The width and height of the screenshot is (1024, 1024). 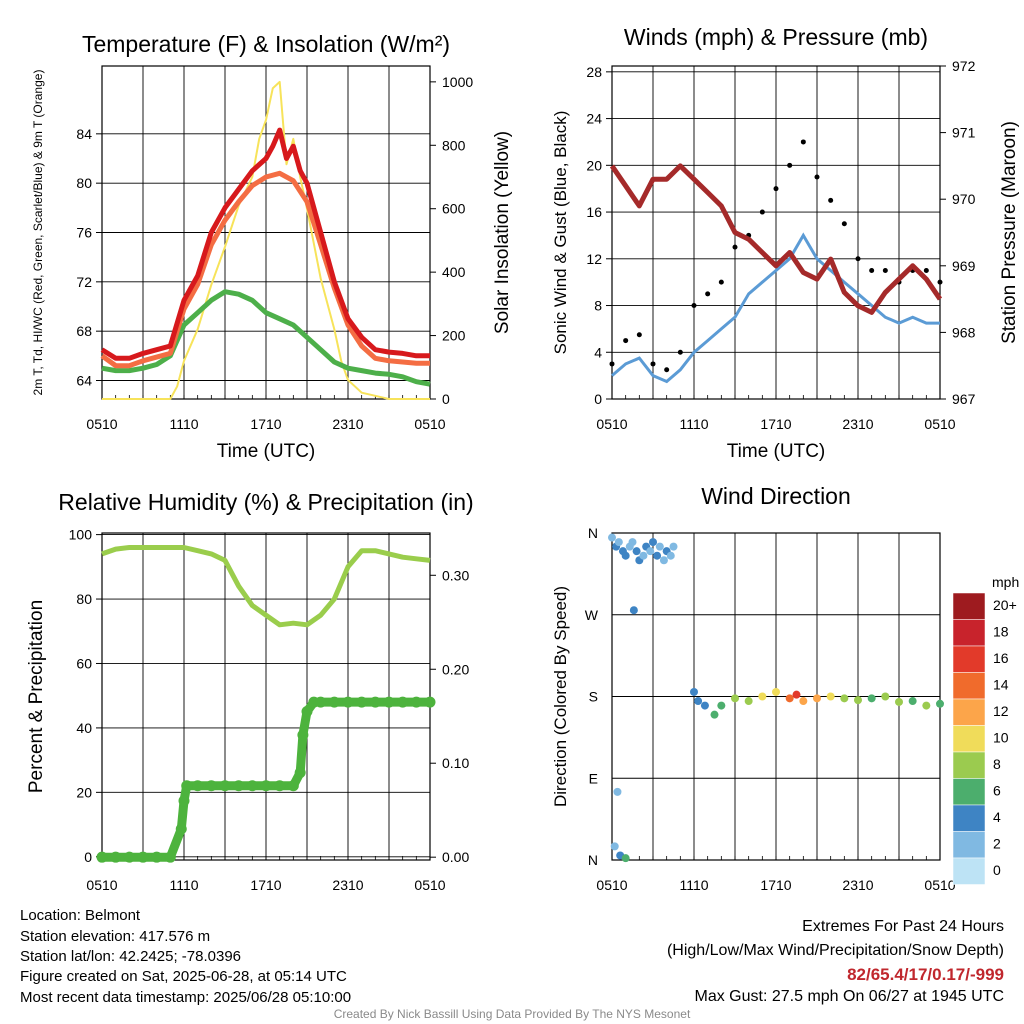 I want to click on y-tick-label: 76, so click(x=84, y=233).